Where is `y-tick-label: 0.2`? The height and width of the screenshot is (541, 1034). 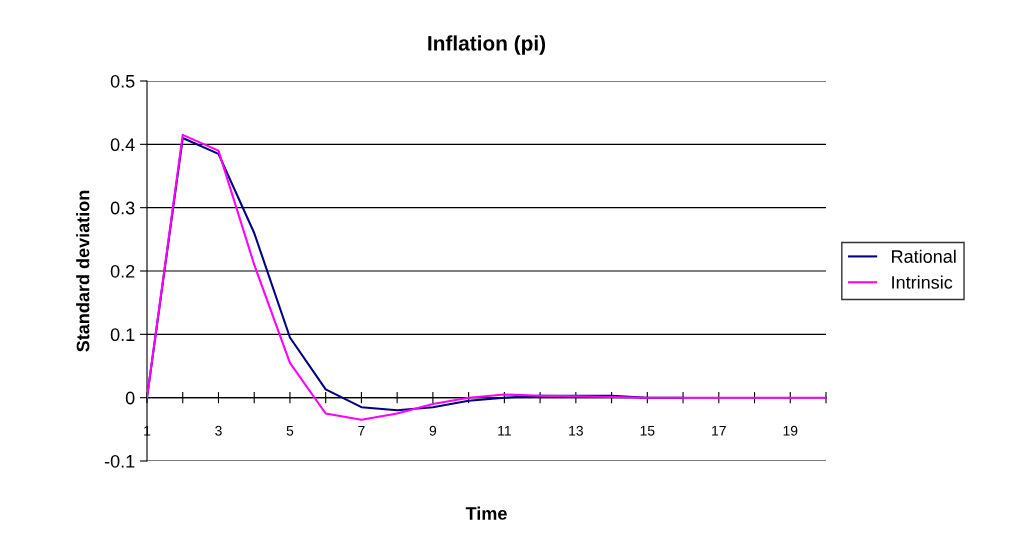
y-tick-label: 0.2 is located at coordinates (122, 271).